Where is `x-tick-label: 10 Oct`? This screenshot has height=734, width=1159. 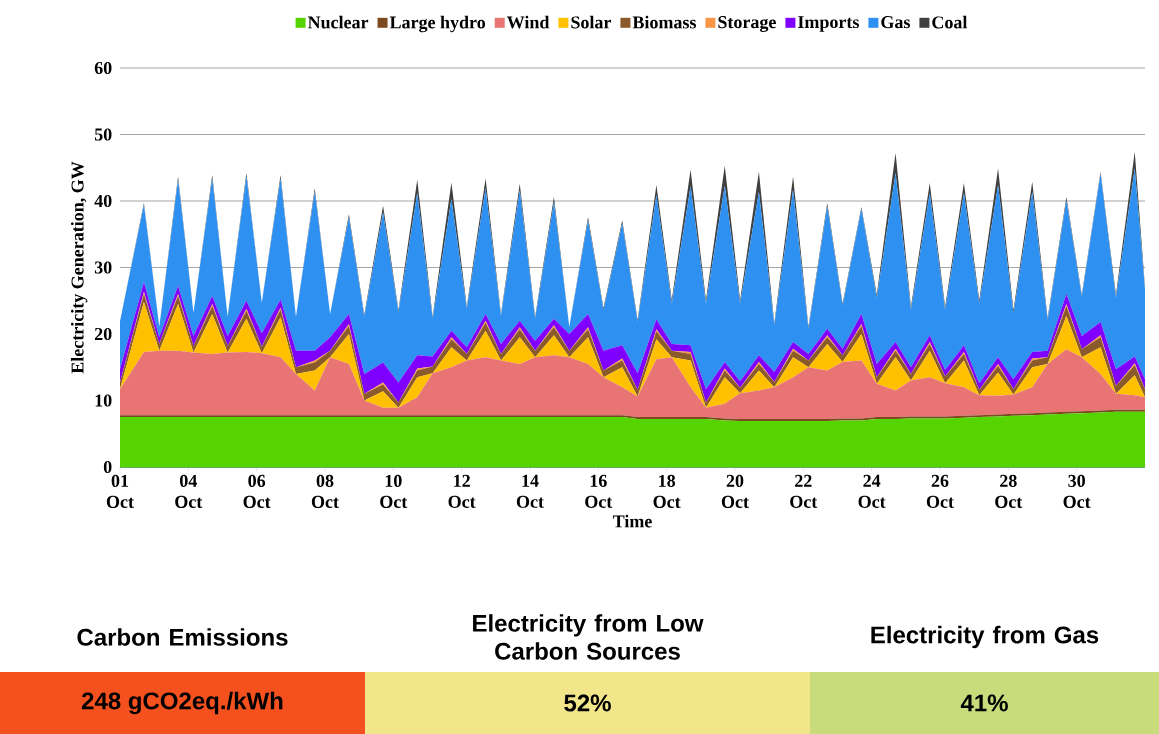 x-tick-label: 10 Oct is located at coordinates (394, 491).